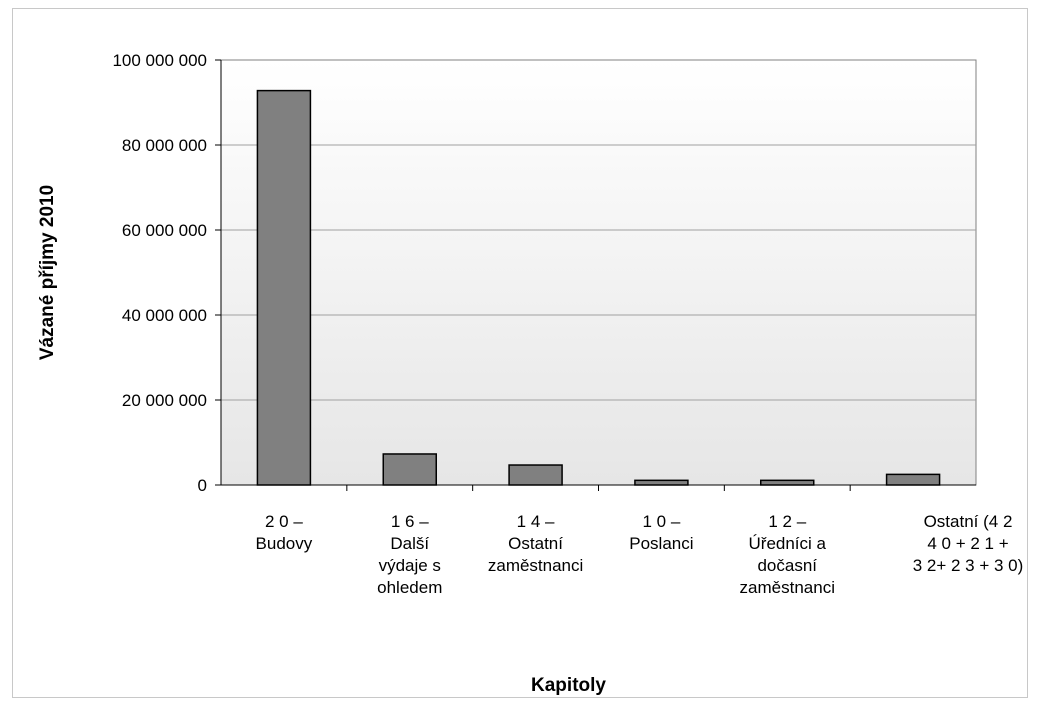  What do you see at coordinates (47, 272) in the screenshot?
I see `y-axis-title: Vázané příjmy 2010` at bounding box center [47, 272].